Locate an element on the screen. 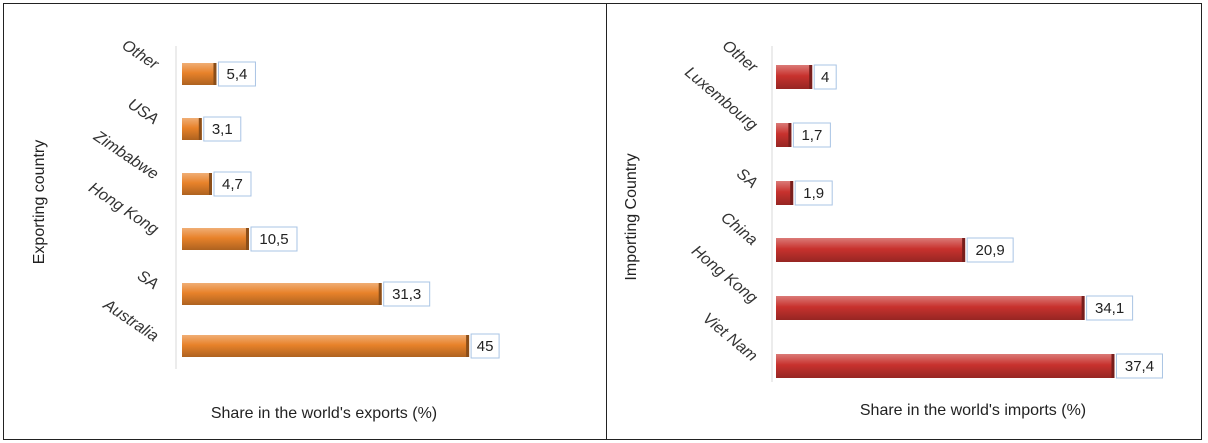 This screenshot has height=443, width=1208. imports-data-label: 20,9 is located at coordinates (990, 250).